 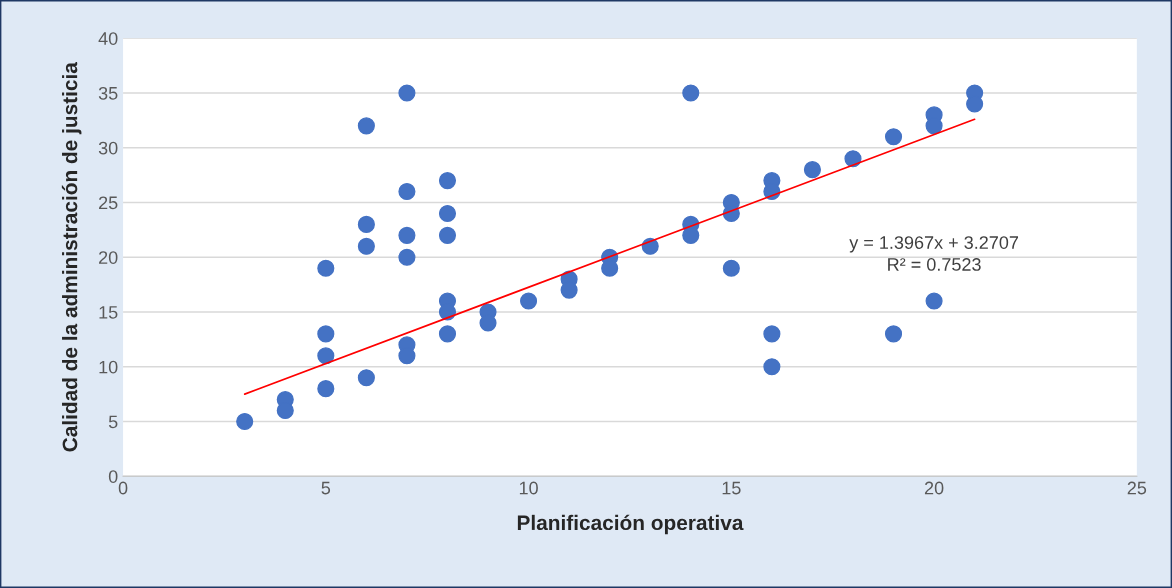 What do you see at coordinates (326, 488) in the screenshot?
I see `x-tick-label: 5` at bounding box center [326, 488].